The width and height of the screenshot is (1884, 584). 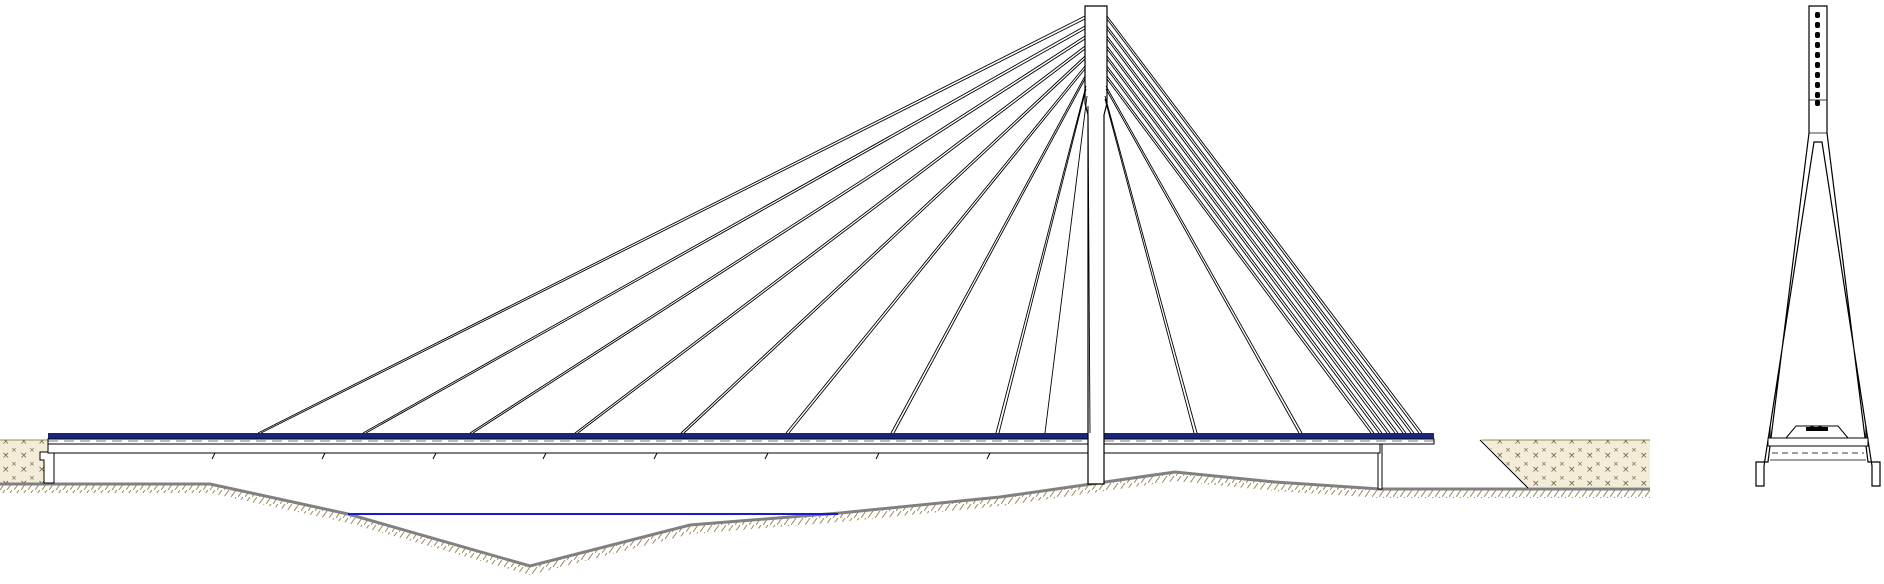 I want to click on pylon, so click(x=1096, y=245).